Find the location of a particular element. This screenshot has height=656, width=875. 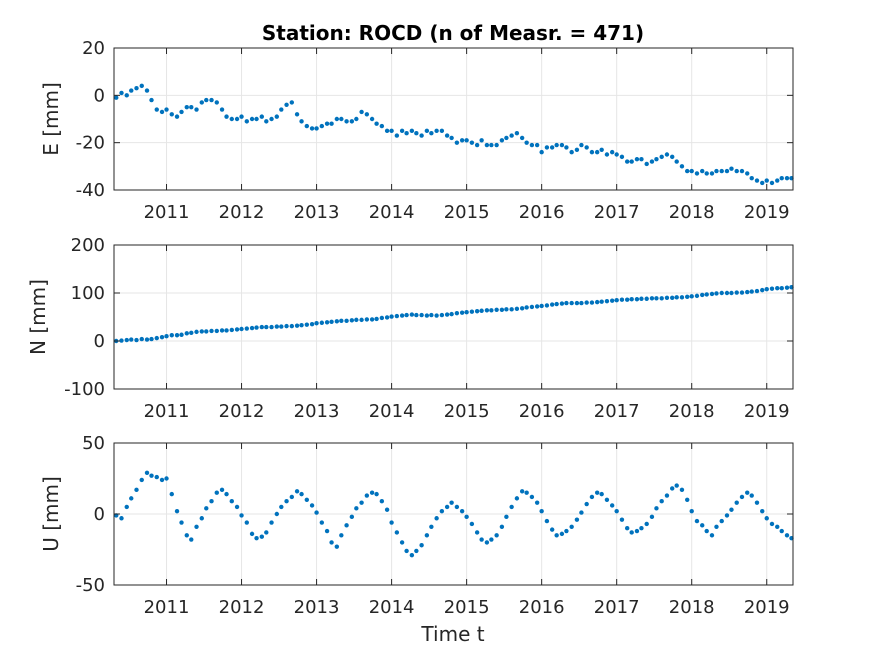

north-x-tick-label: 2014 is located at coordinates (392, 411).